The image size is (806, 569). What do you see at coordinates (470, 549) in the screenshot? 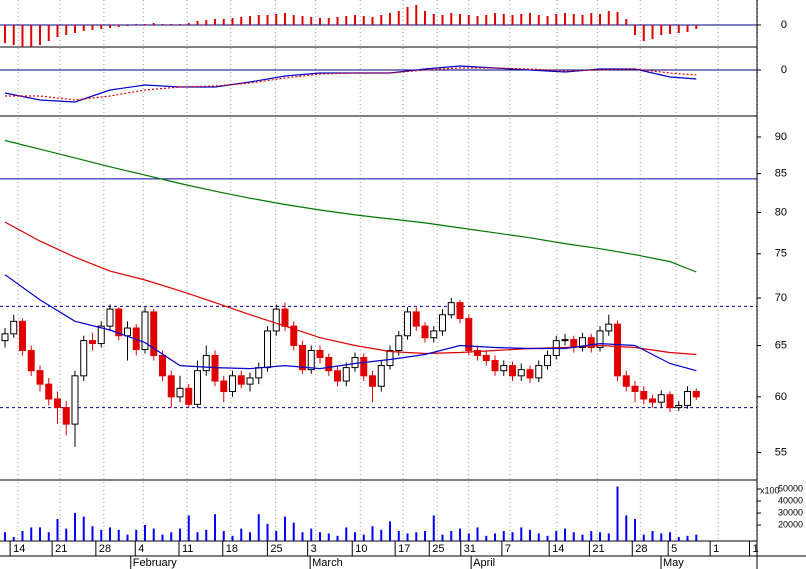
I see `x-tick-label: 31` at bounding box center [470, 549].